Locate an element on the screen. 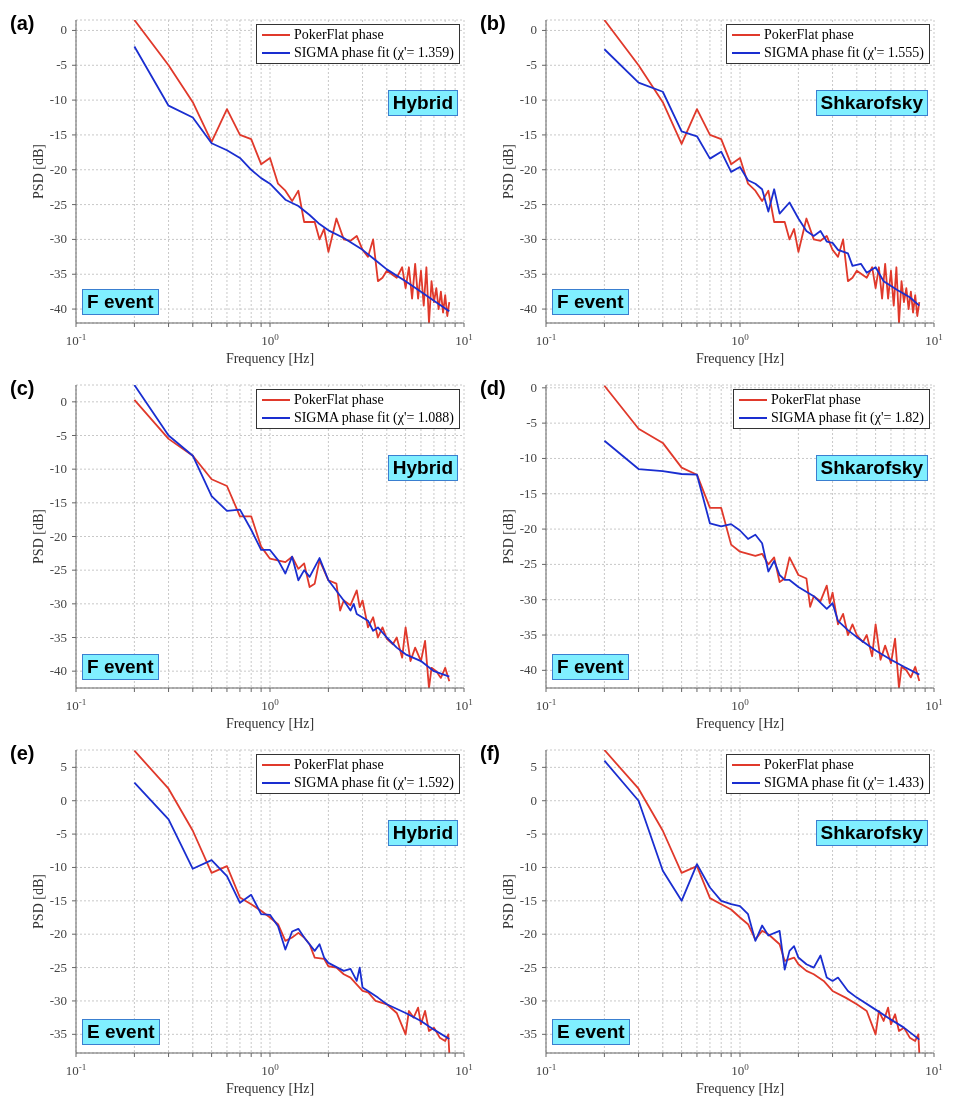 This screenshot has width=962, height=1113. legend-label: SIGMA phase fit (χ'= 1.088) is located at coordinates (373, 418).